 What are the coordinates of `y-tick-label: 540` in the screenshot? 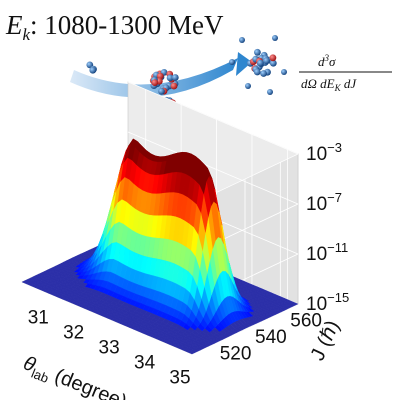 It's located at (271, 337).